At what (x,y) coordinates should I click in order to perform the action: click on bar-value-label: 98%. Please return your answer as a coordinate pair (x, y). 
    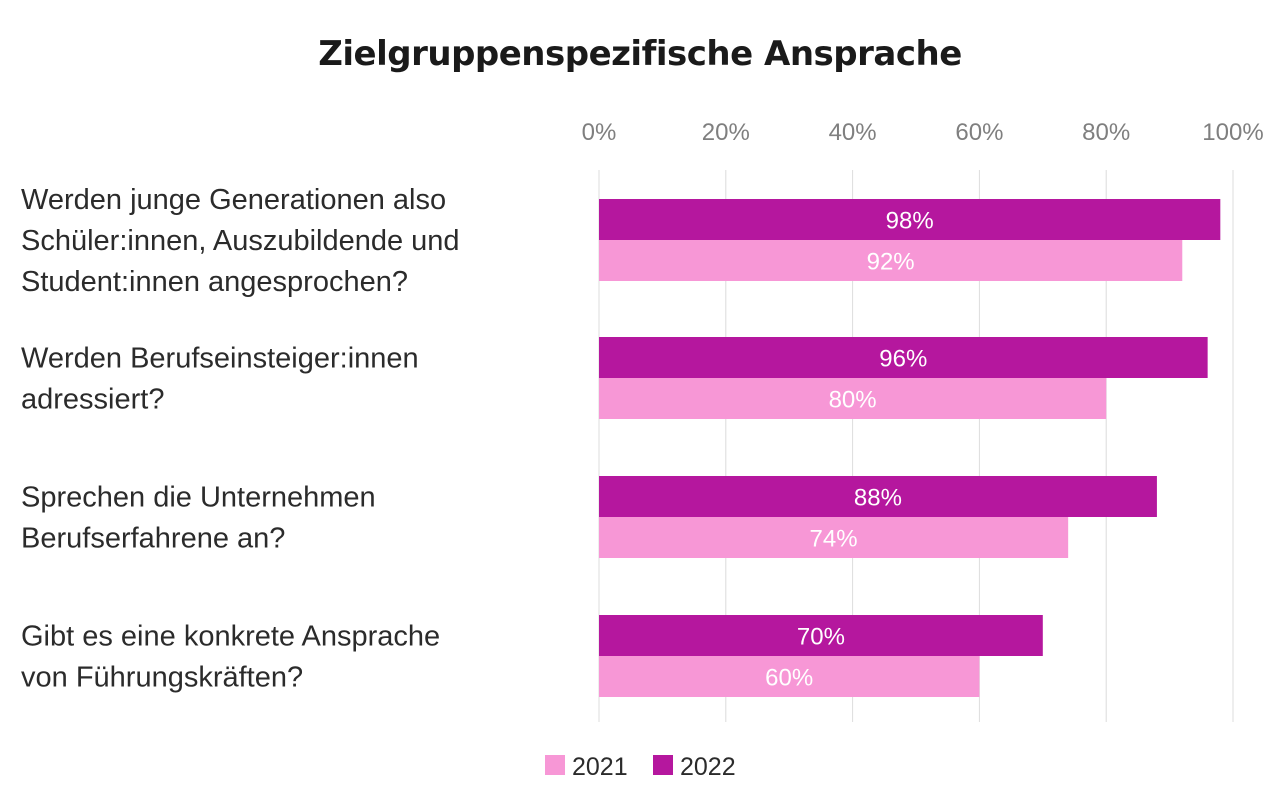
    Looking at the image, I should click on (910, 221).